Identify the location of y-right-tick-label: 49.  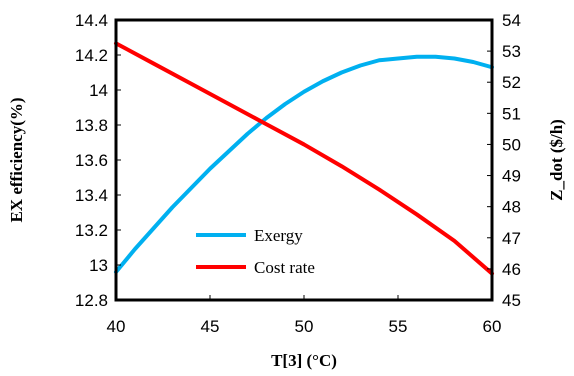
(511, 176).